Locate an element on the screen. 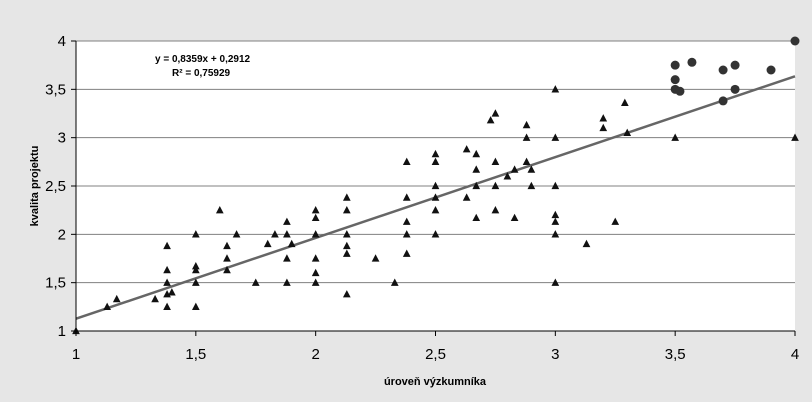 This screenshot has height=402, width=812. y-tick-label: 4 is located at coordinates (62, 41).